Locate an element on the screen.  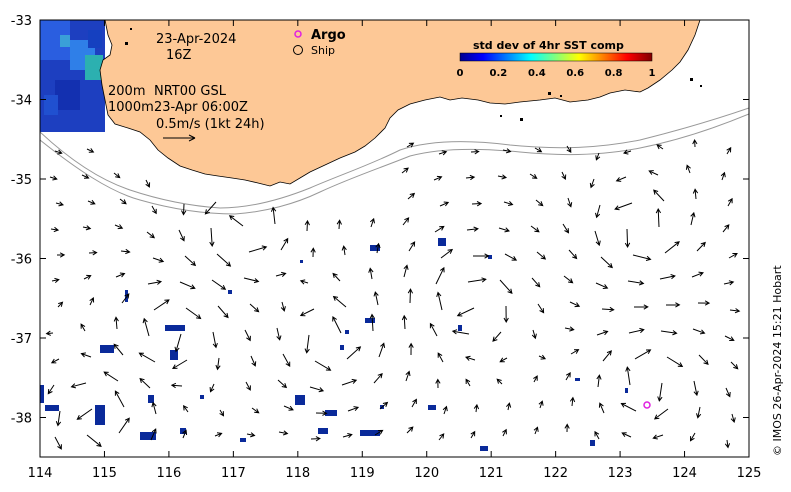
x-tick-label: 114 is located at coordinates (40, 473).